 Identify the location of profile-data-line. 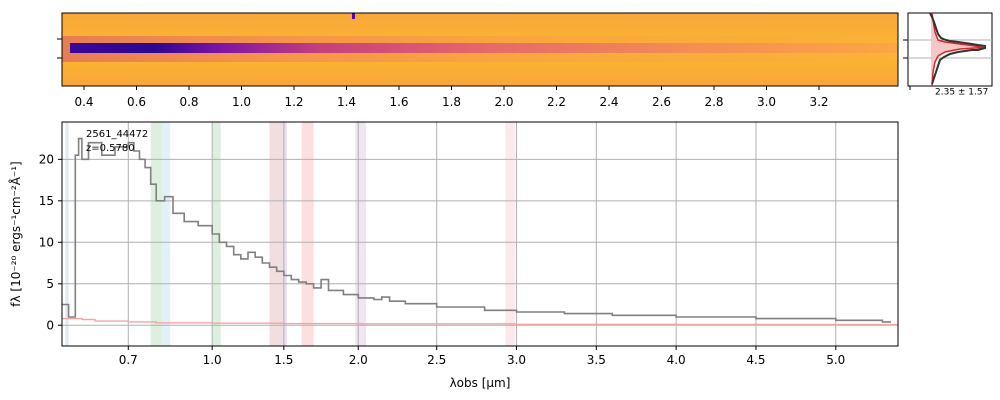
(957, 48).